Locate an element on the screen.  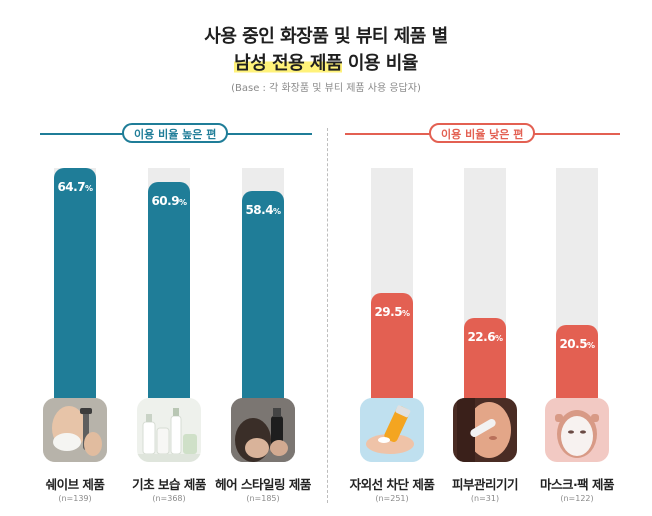
bar-value-label: 29.5% is located at coordinates (392, 312).